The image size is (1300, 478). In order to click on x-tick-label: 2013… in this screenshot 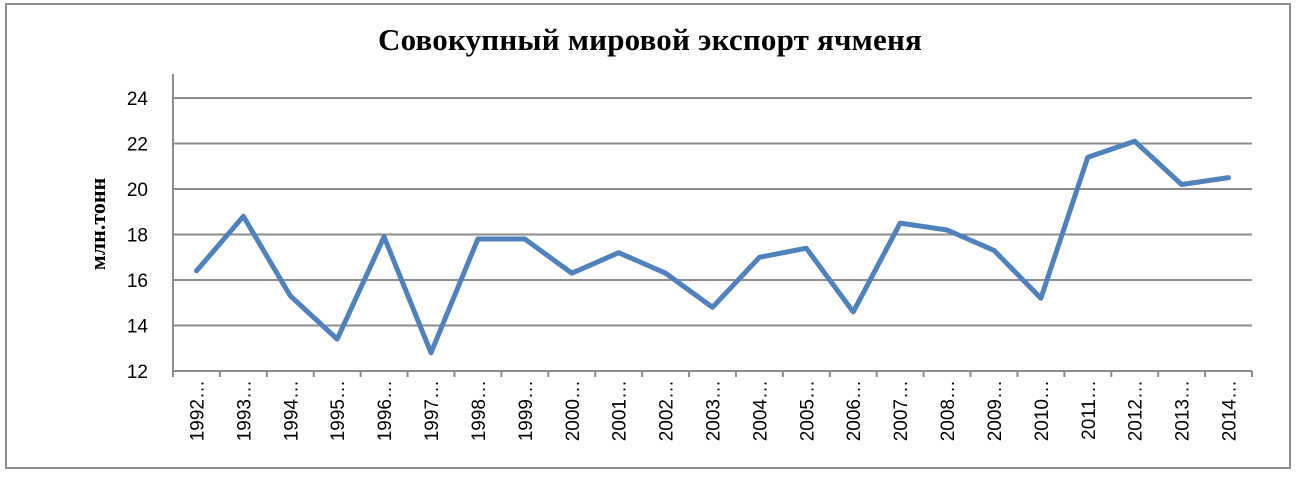, I will do `click(1183, 410)`.